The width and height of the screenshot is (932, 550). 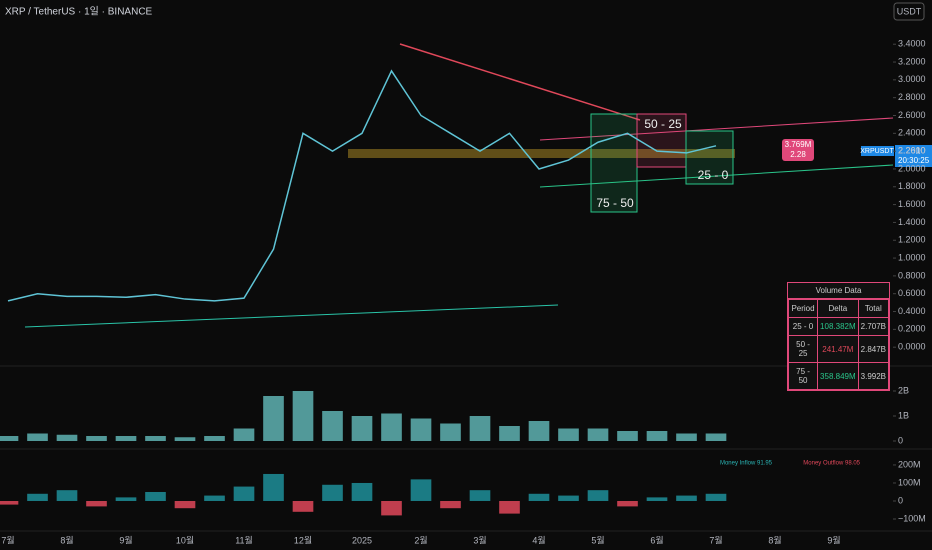 I want to click on symbol-tag, so click(x=877, y=151).